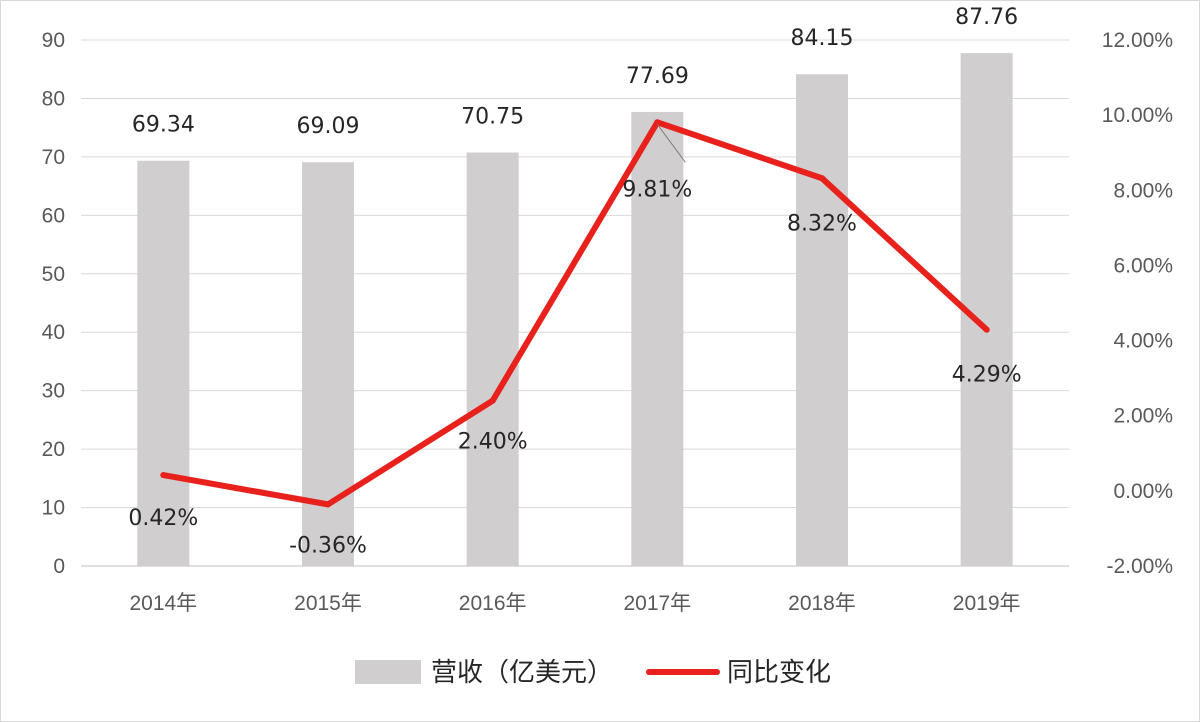  Describe the element at coordinates (59, 566) in the screenshot. I see `y-left-tick-label: 0` at that location.